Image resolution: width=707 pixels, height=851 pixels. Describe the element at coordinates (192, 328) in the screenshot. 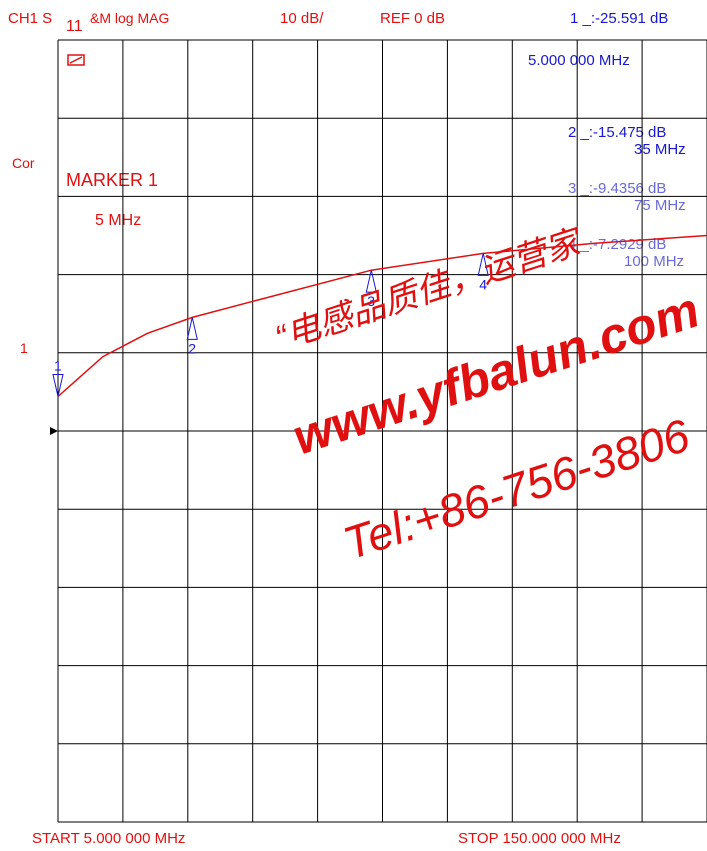

I see `marker-2-symbol` at that location.